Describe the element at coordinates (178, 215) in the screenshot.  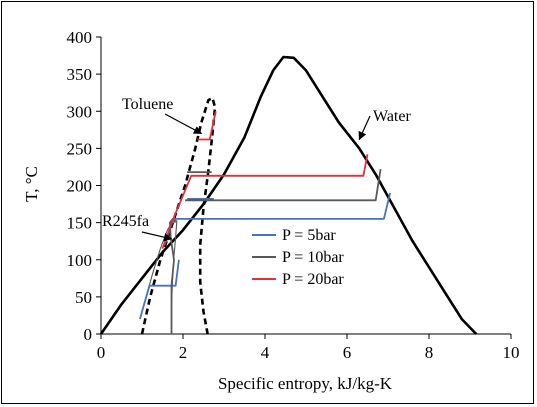
I see `dome-toluene` at that location.